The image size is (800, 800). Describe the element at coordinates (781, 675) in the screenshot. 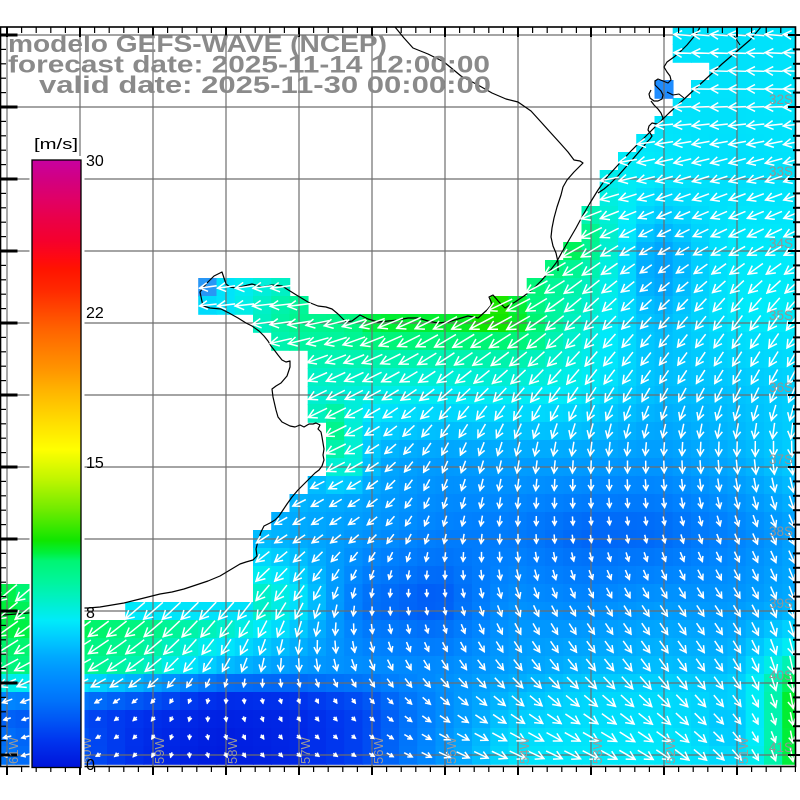

I see `svg-text: 40S` at that location.